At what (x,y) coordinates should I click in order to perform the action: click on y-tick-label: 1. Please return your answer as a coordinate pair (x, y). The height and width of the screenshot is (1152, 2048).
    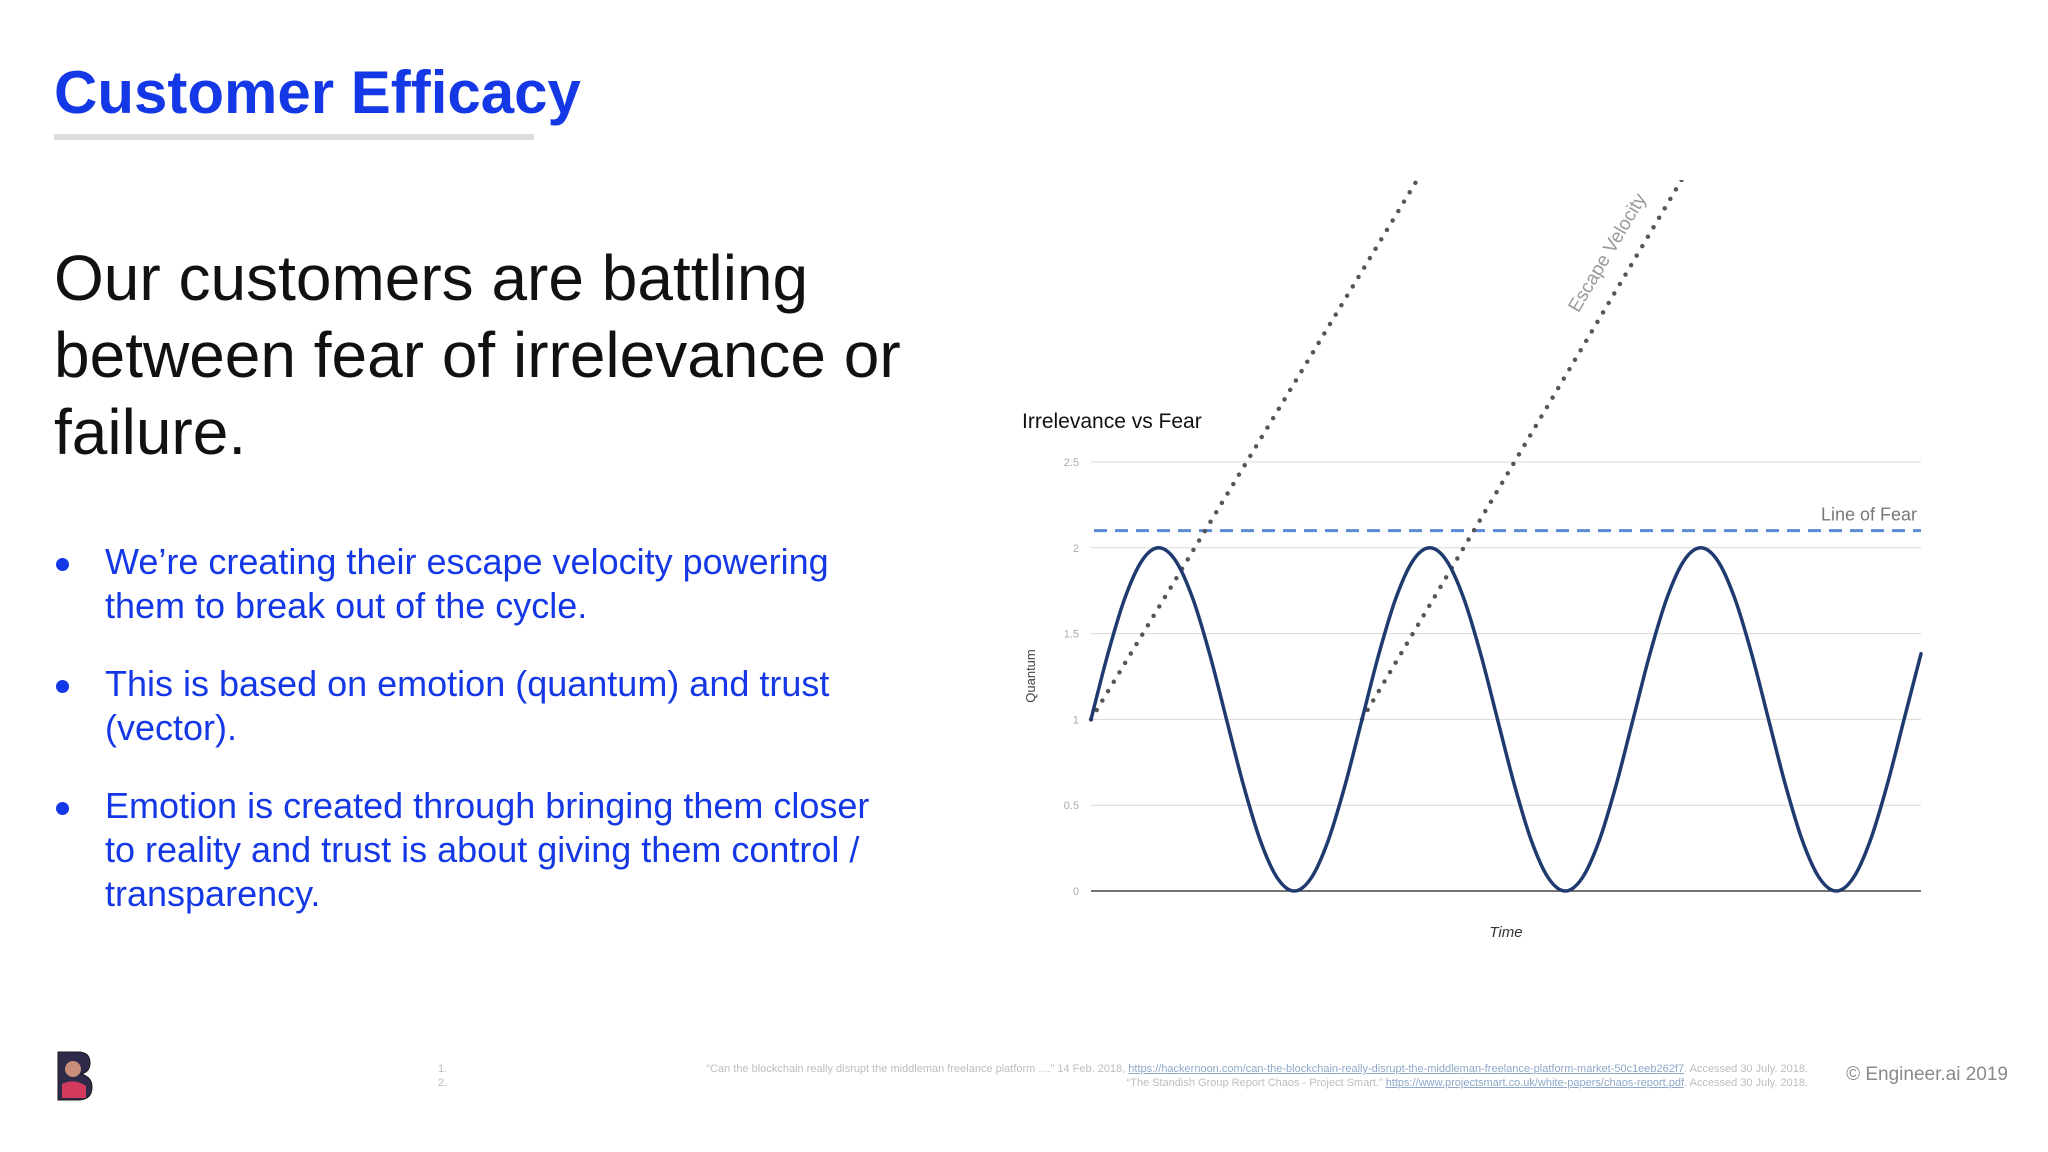
    Looking at the image, I should click on (1076, 720).